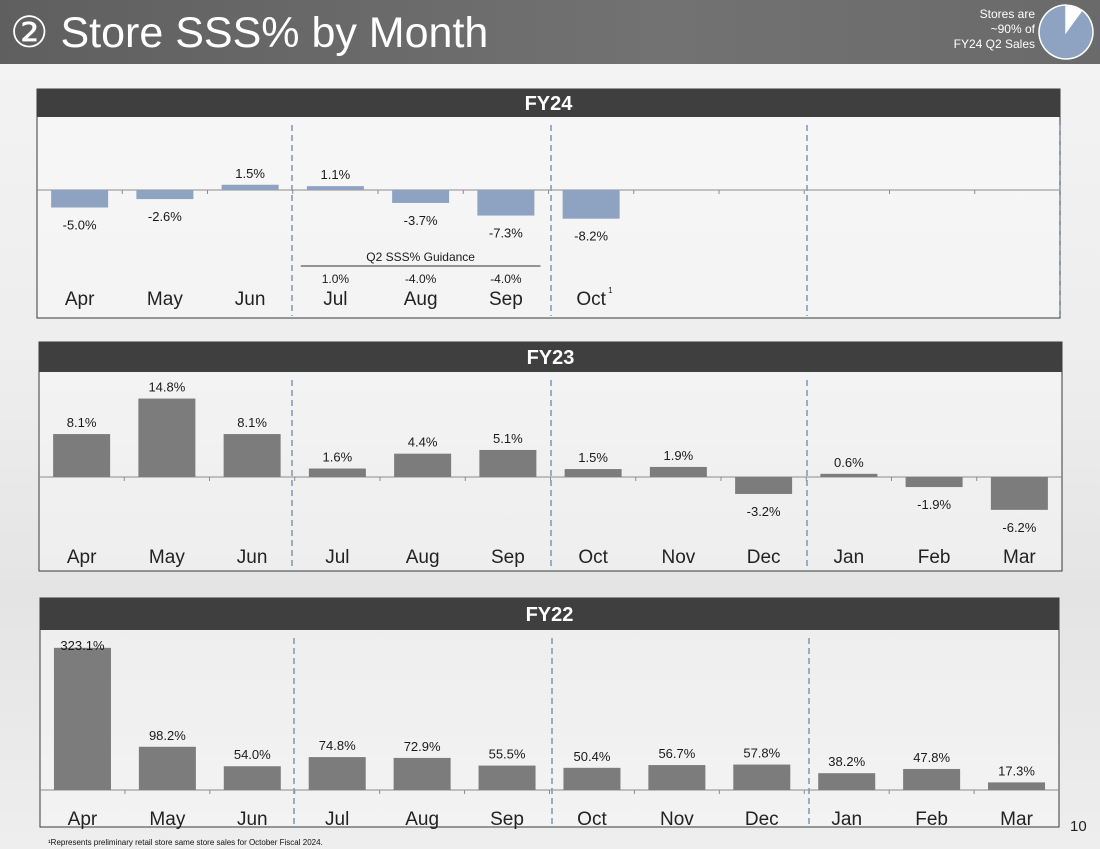  What do you see at coordinates (679, 455) in the screenshot?
I see `data-label: 1.9%` at bounding box center [679, 455].